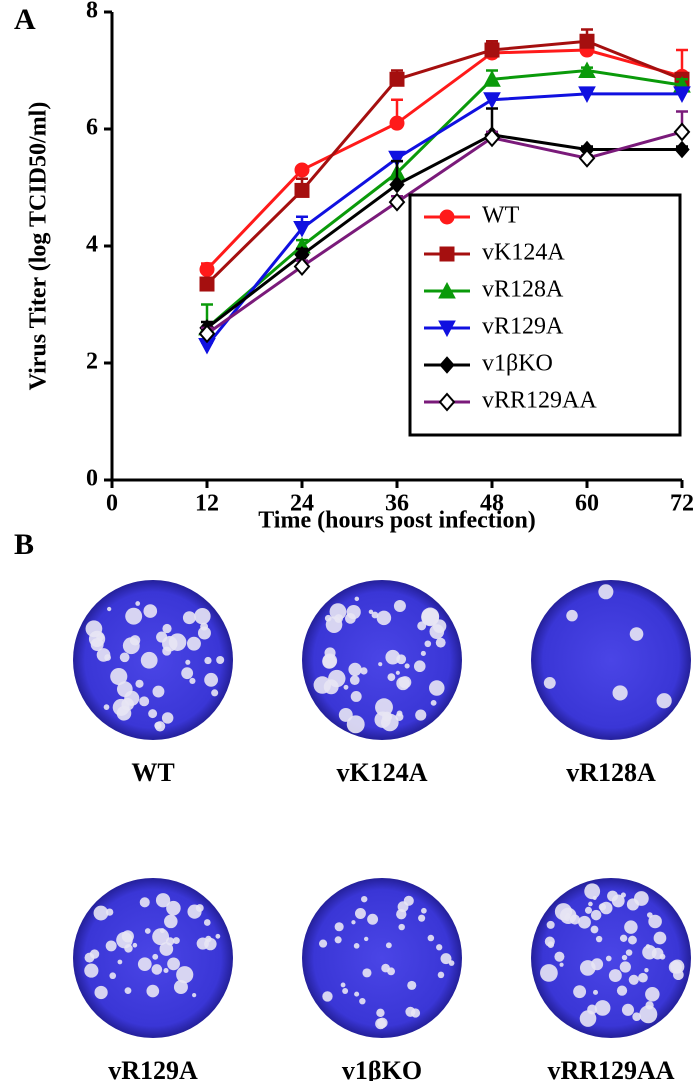  What do you see at coordinates (539, 401) in the screenshot?
I see `legend-label: vRR129AA` at bounding box center [539, 401].